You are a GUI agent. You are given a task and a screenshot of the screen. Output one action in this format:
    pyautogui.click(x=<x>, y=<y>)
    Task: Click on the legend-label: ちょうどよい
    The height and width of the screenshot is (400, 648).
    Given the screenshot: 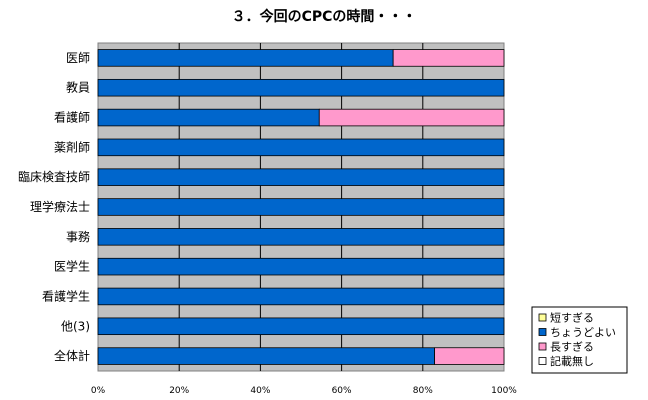 What is the action you would take?
    pyautogui.click(x=583, y=332)
    